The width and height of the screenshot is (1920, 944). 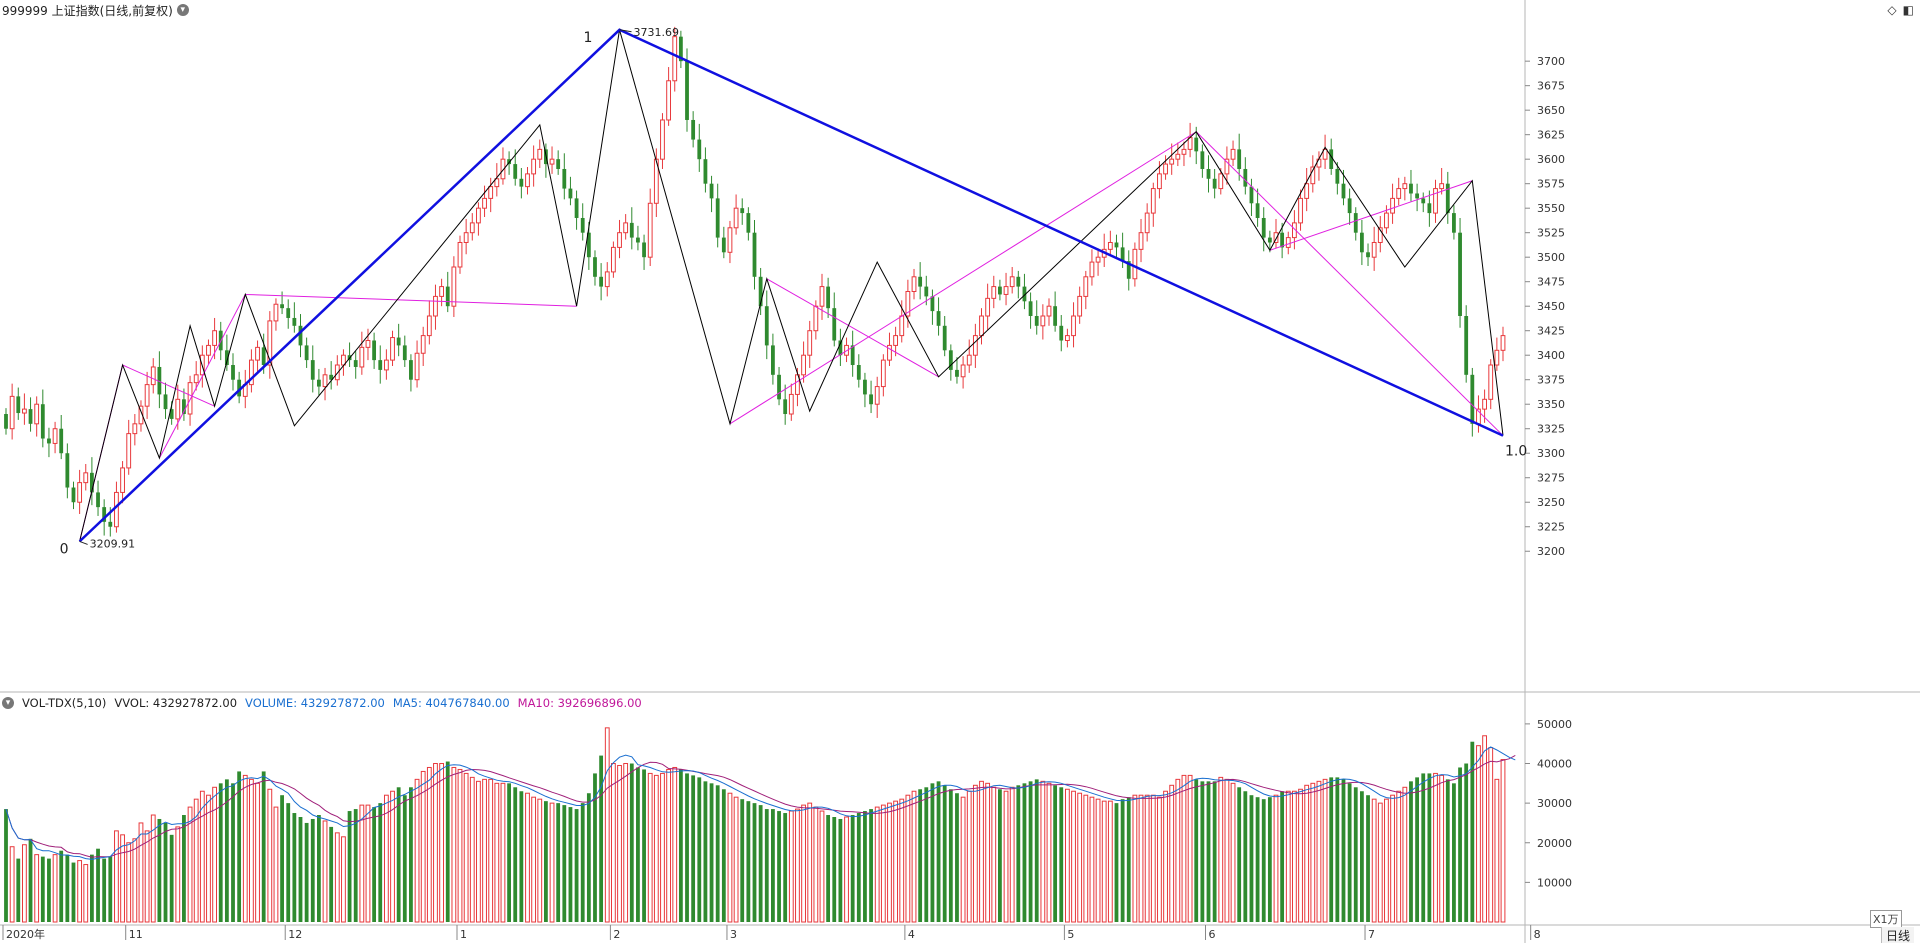 What do you see at coordinates (1516, 452) in the screenshot?
I see `swing-label-1-0: 1.0` at bounding box center [1516, 452].